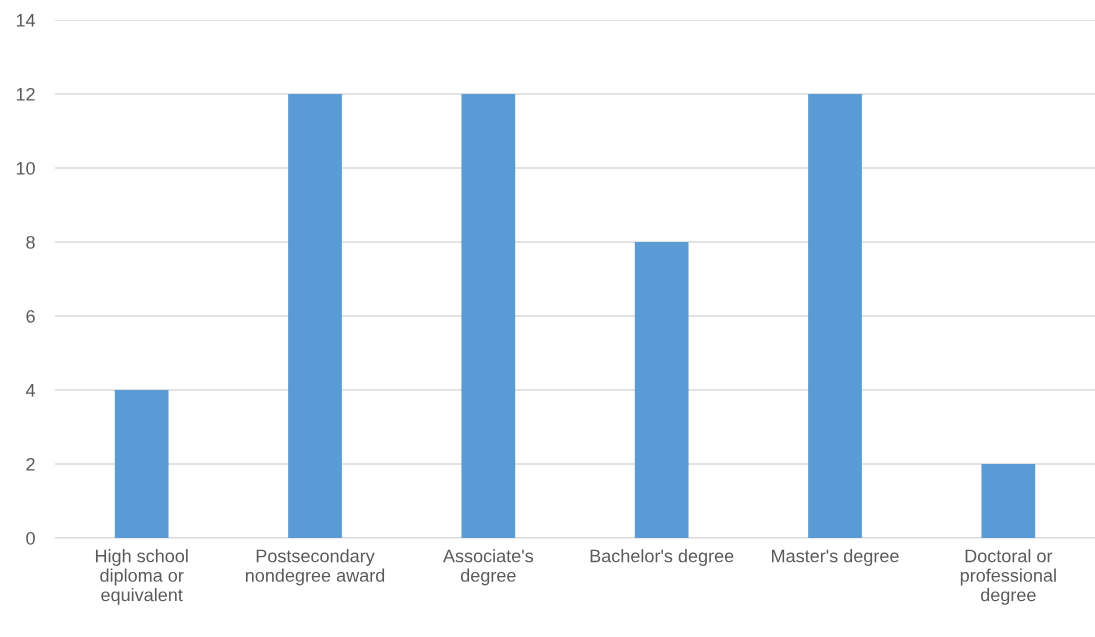  What do you see at coordinates (30, 242) in the screenshot?
I see `y-tick-label: 8` at bounding box center [30, 242].